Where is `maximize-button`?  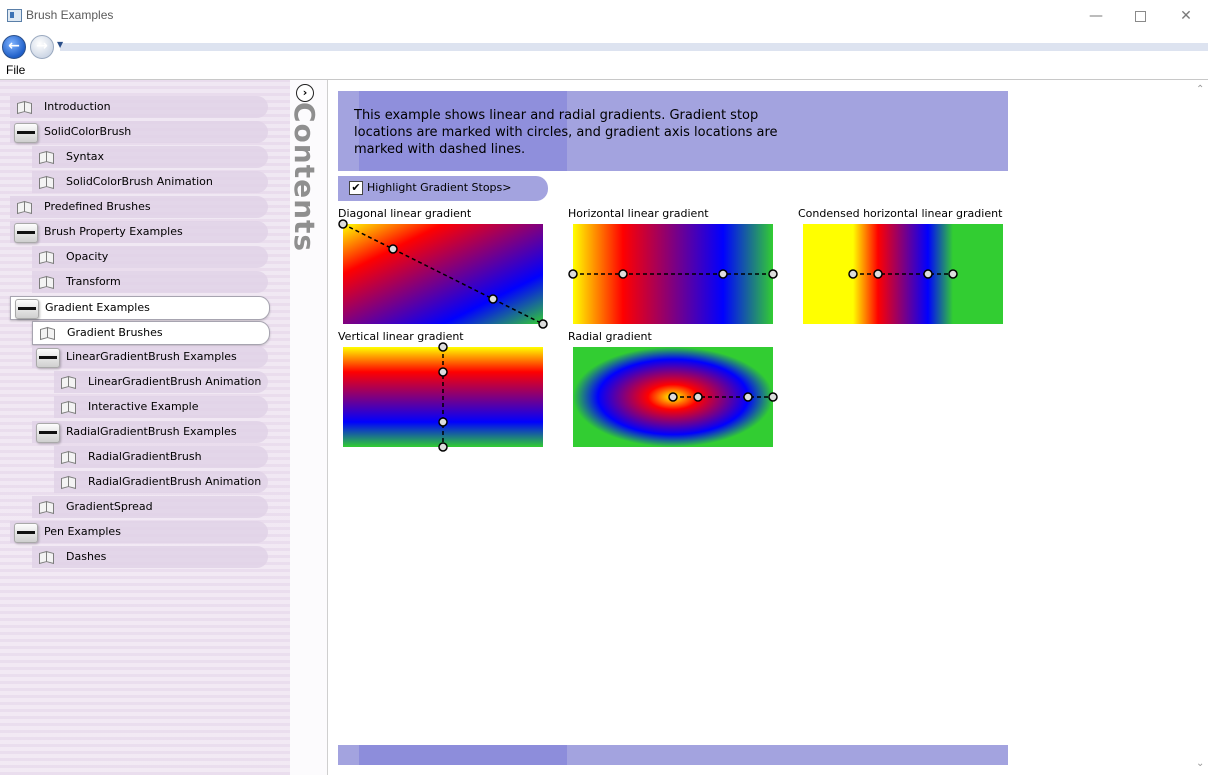
maximize-button is located at coordinates (1140, 16).